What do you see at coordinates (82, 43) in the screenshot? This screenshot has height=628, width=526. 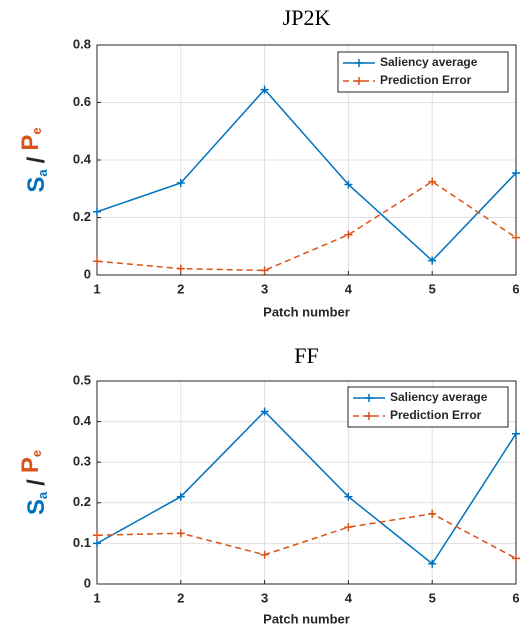 I see `y-tick-label: 0.8` at bounding box center [82, 43].